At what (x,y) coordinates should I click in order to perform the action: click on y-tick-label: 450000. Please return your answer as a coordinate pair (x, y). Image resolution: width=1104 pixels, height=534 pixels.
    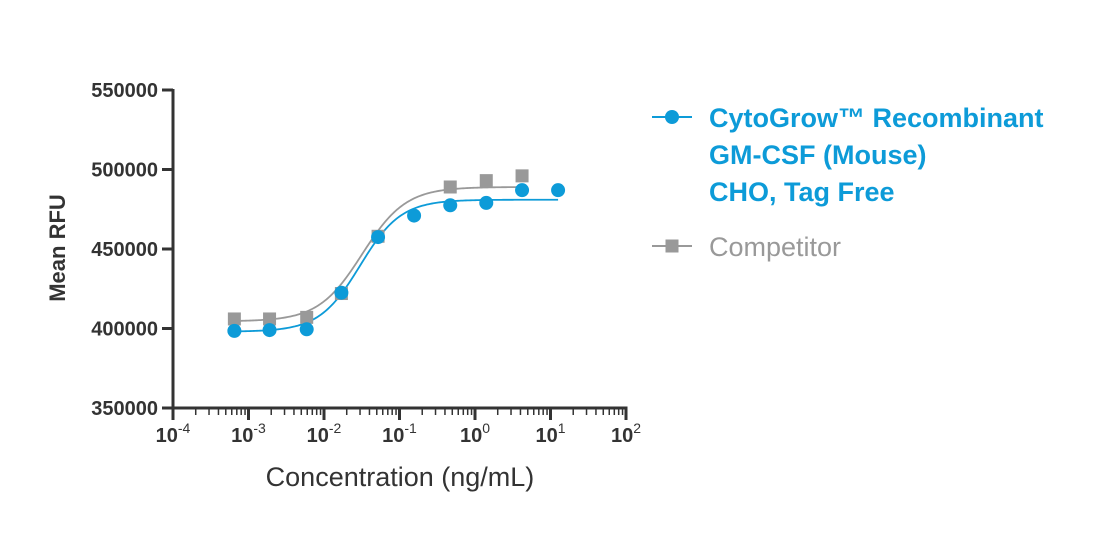
    Looking at the image, I should click on (124, 250).